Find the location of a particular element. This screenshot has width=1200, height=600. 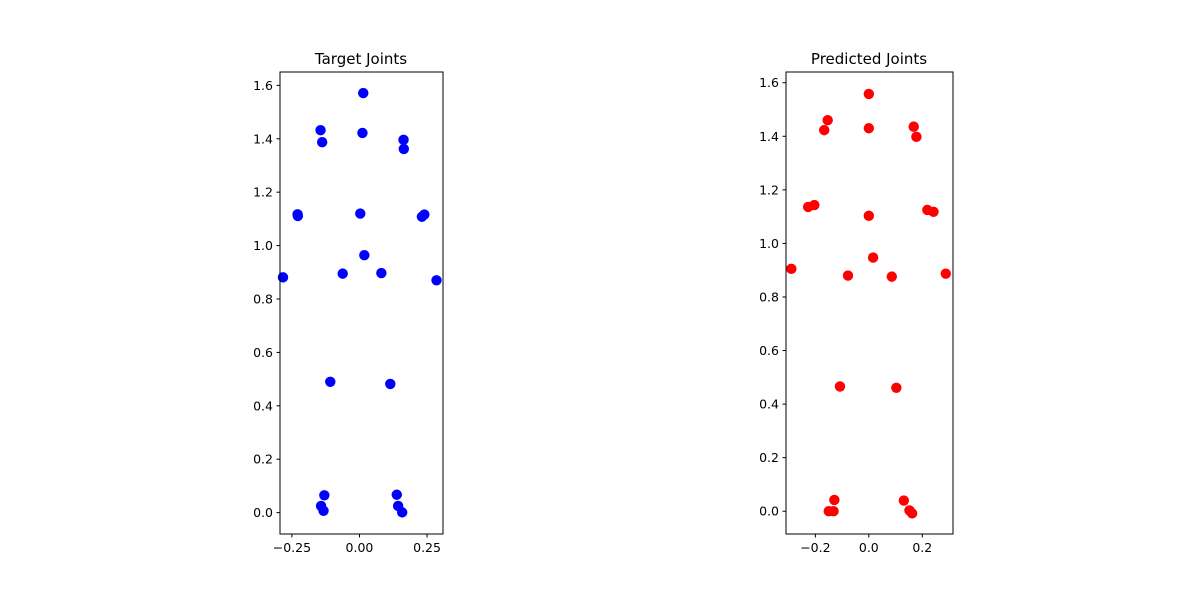

target-joints-y-tick-label: 0.2 is located at coordinates (263, 459).